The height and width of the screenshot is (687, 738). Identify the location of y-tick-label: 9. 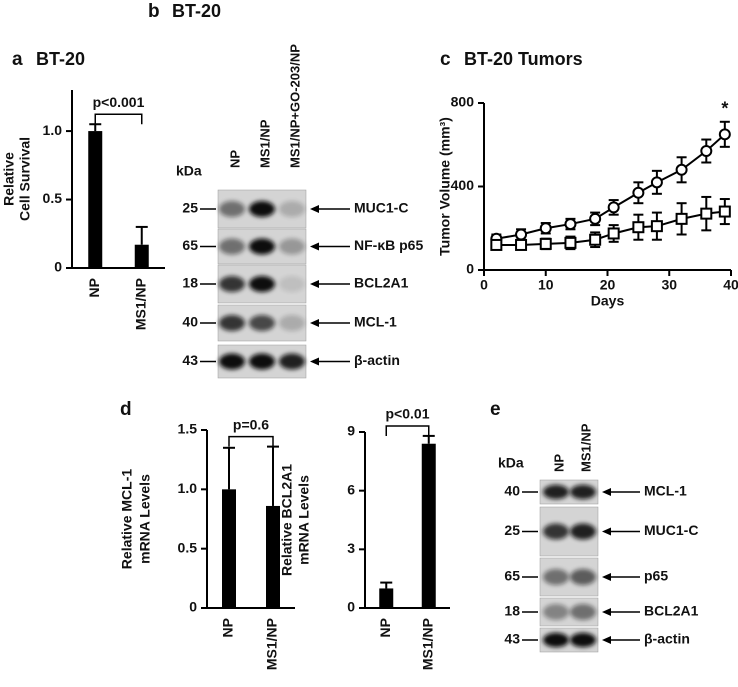
(351, 431).